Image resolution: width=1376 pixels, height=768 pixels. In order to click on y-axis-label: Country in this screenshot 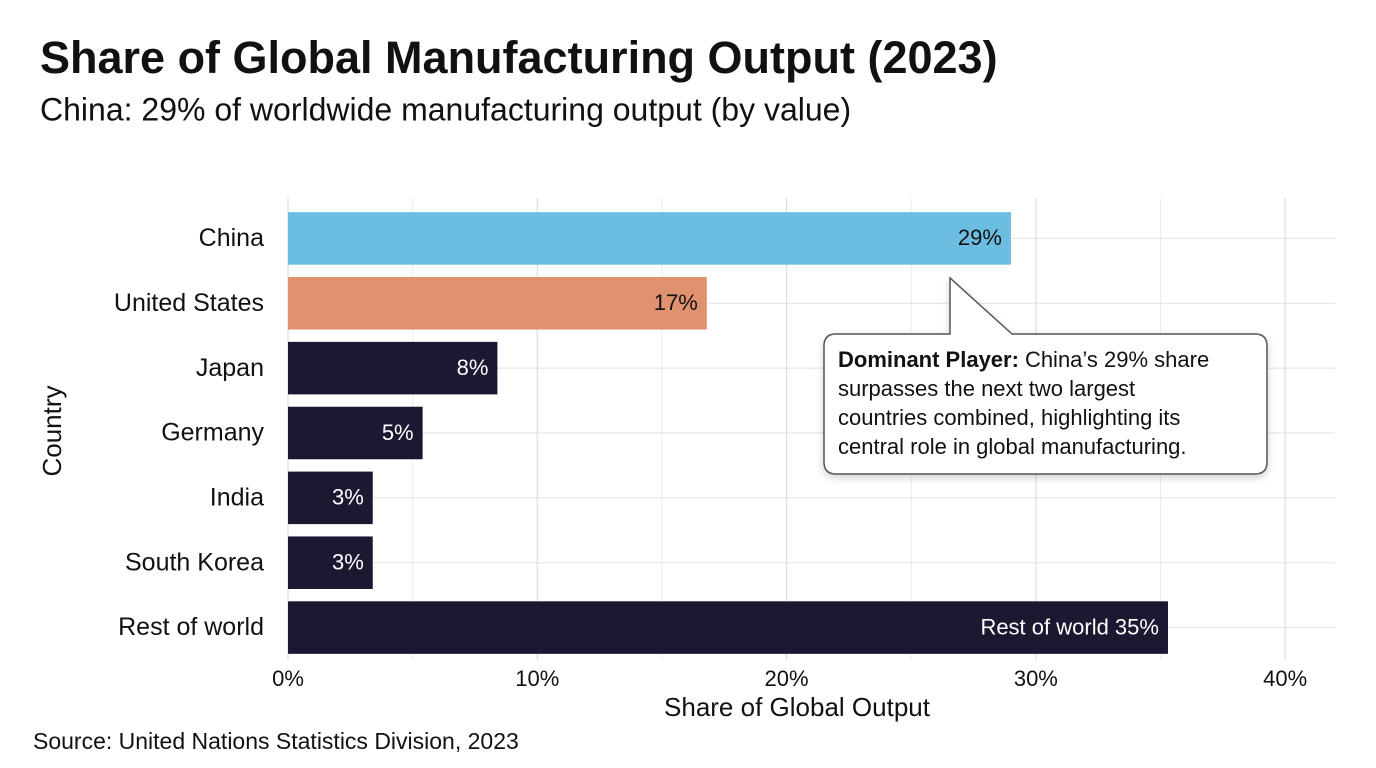, I will do `click(52, 430)`.